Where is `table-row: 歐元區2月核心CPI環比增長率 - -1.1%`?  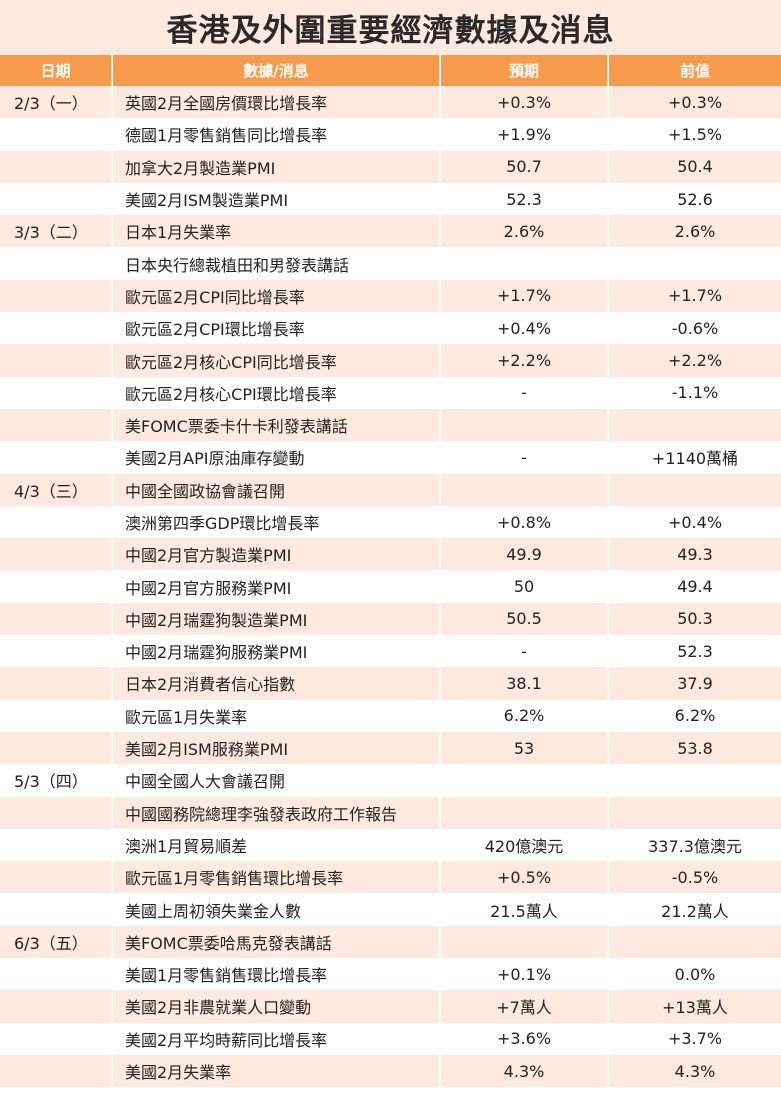 table-row: 歐元區2月核心CPI環比增長率 - -1.1% is located at coordinates (390, 392).